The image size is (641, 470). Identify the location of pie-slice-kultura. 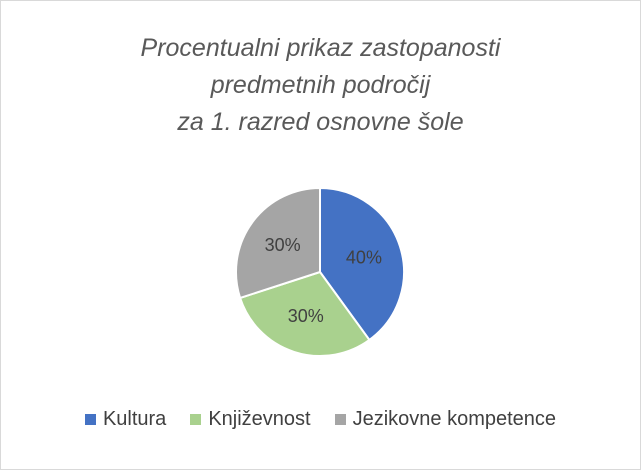
(362, 264).